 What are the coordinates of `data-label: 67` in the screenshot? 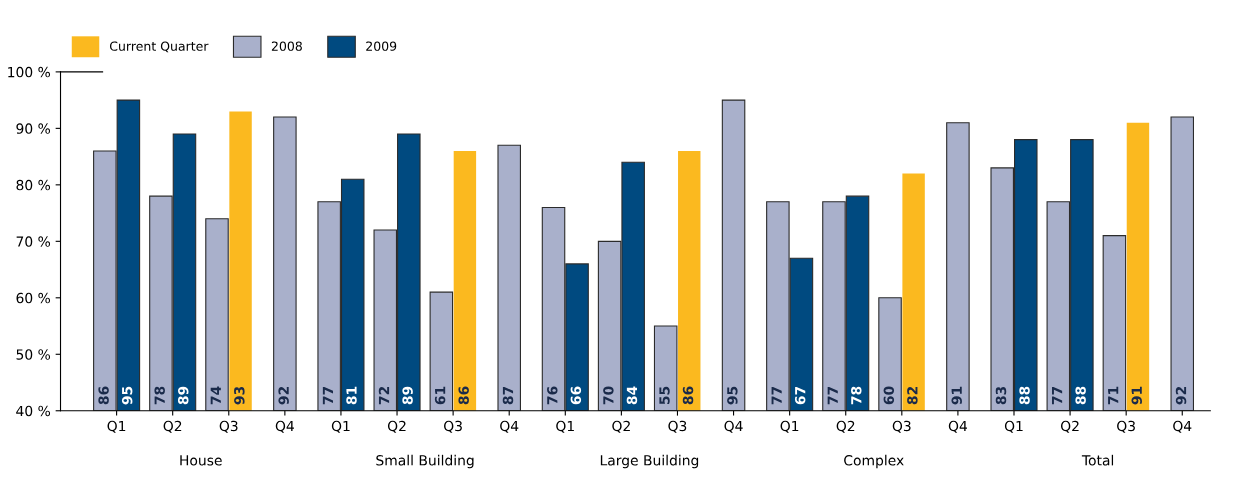 It's located at (800, 395).